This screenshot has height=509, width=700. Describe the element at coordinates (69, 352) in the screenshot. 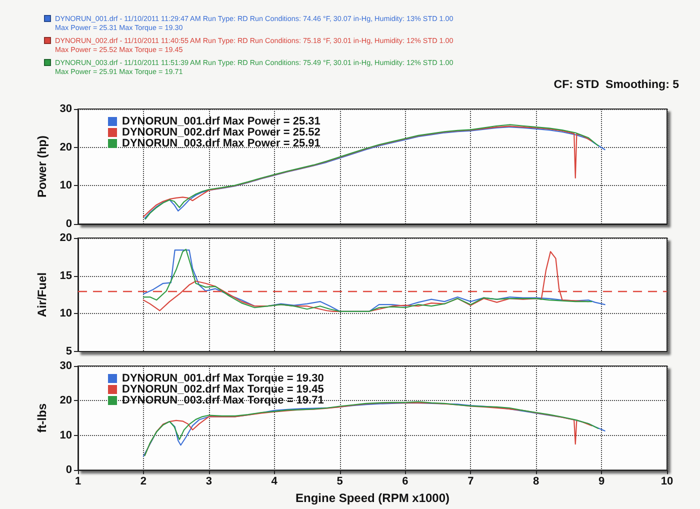

I see `y-tick-label: 5` at that location.